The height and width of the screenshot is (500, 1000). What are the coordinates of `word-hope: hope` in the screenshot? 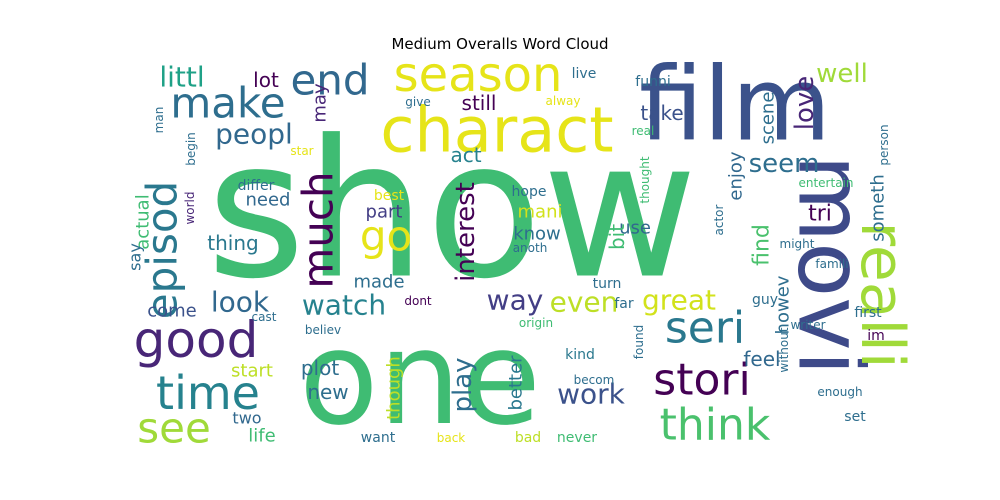 It's located at (529, 192).